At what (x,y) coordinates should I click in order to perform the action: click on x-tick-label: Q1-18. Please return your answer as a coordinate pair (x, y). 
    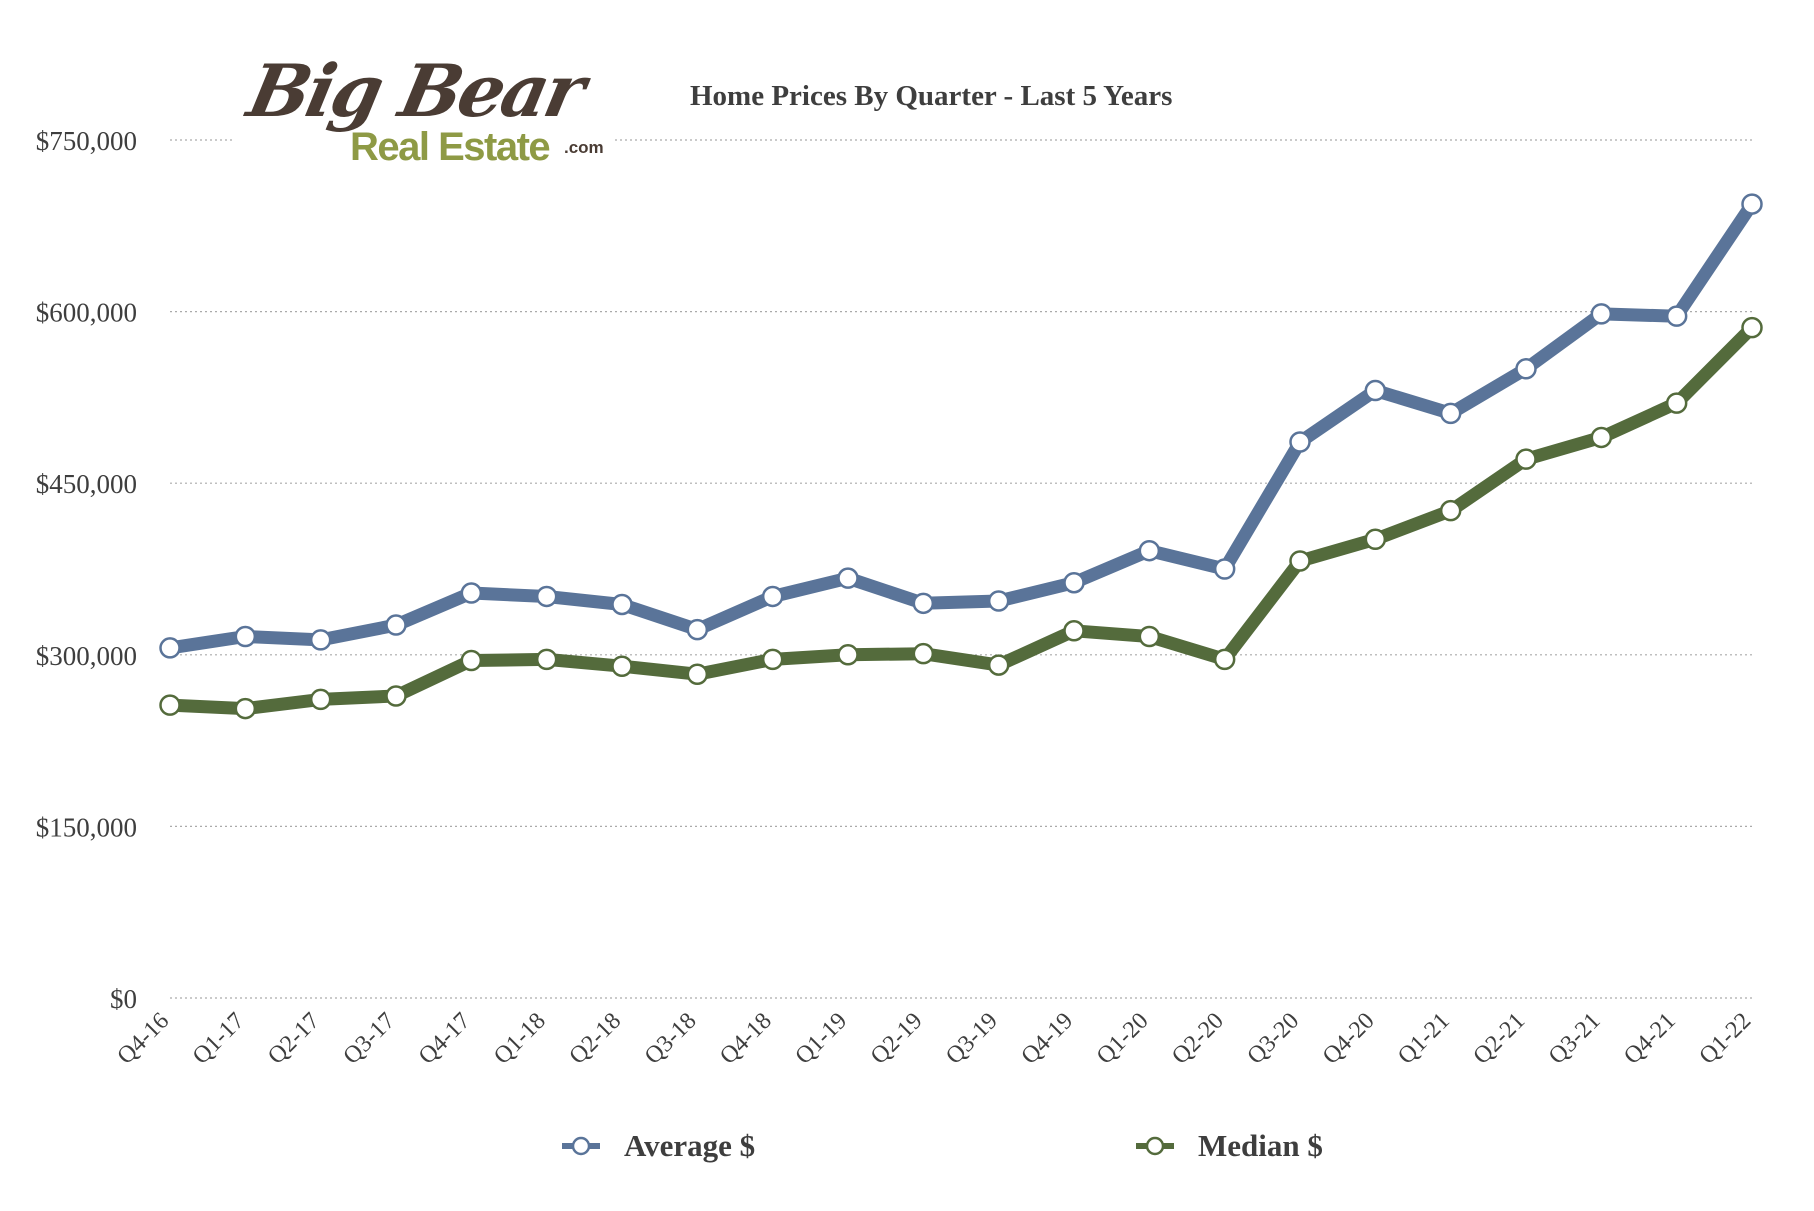
    Looking at the image, I should click on (520, 1039).